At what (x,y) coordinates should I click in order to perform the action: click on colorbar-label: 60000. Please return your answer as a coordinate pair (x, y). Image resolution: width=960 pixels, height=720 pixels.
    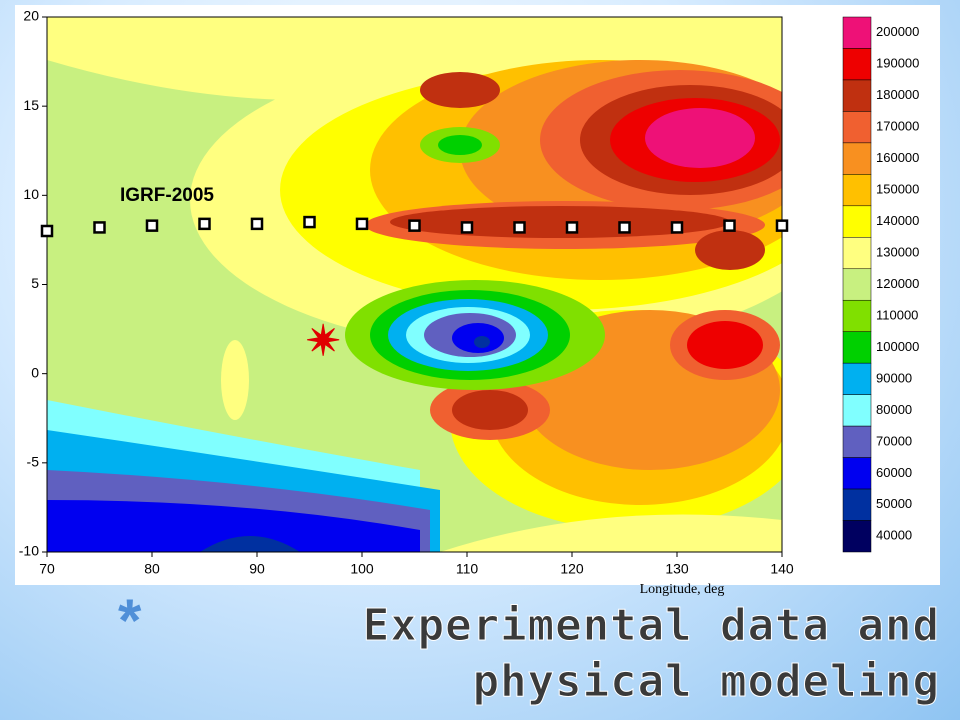
    Looking at the image, I should click on (894, 472).